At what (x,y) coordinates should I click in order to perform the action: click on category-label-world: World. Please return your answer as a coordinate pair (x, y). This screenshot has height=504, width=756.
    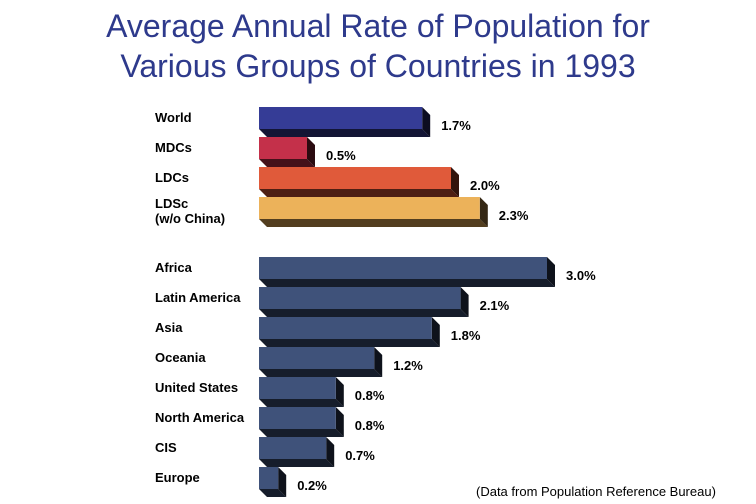
    Looking at the image, I should click on (173, 117).